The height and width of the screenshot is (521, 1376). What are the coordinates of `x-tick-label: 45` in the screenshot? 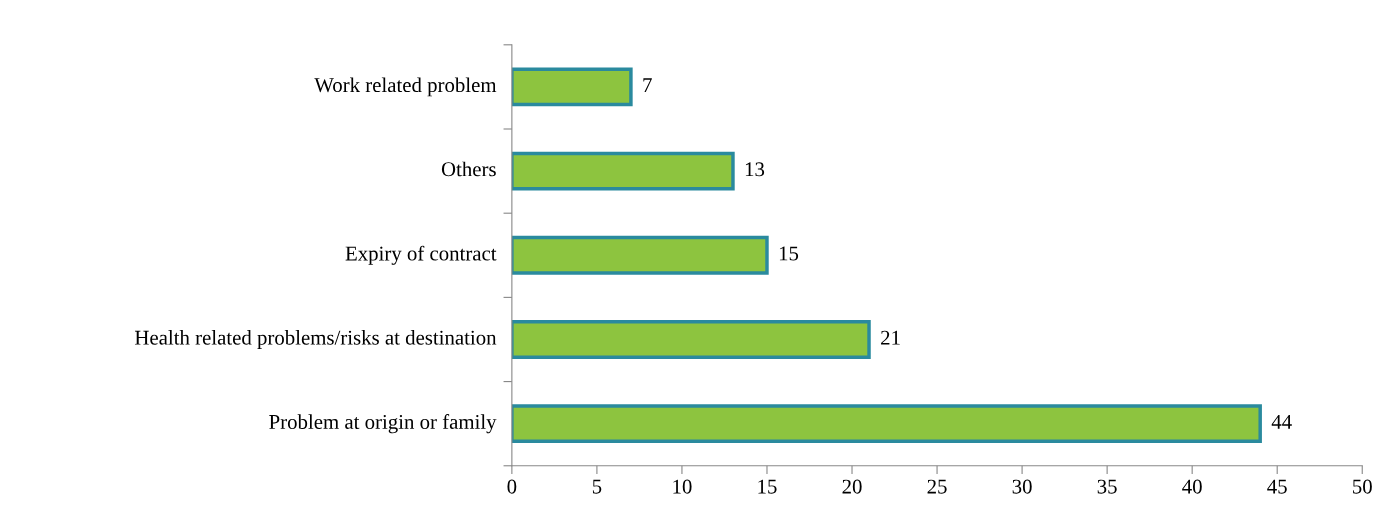 It's located at (1277, 486).